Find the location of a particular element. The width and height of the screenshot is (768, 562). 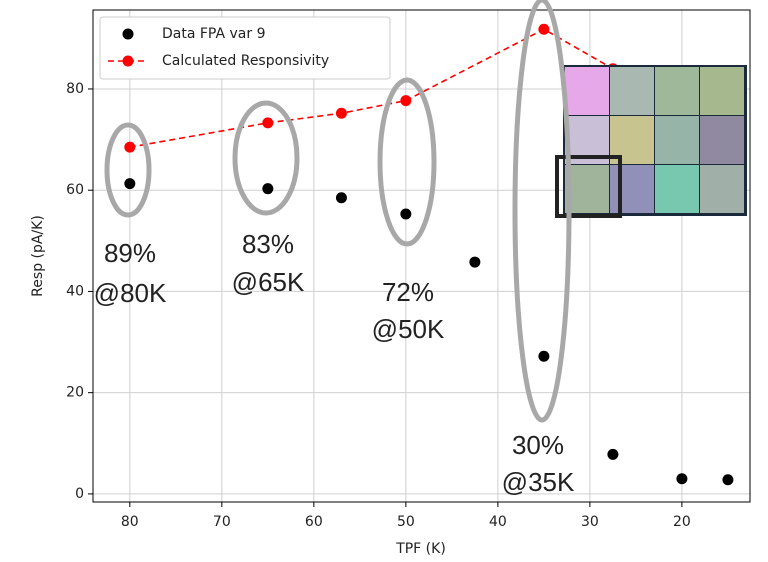

annotation: 72% is located at coordinates (408, 292).